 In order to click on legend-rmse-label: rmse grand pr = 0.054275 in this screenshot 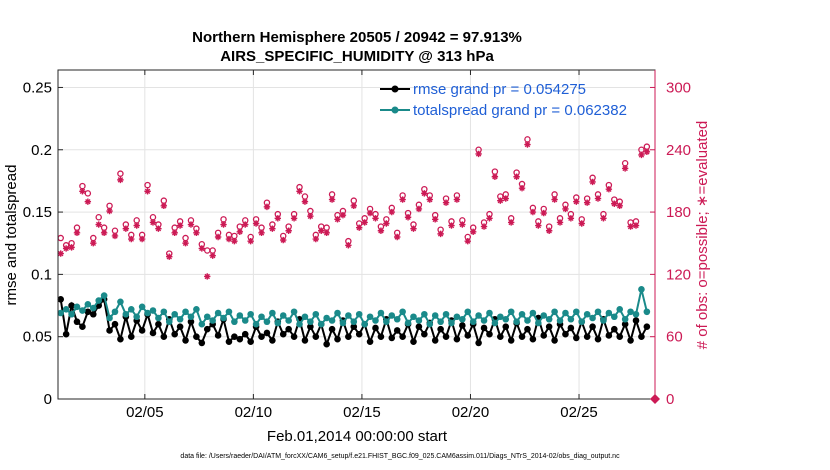, I will do `click(499, 89)`.